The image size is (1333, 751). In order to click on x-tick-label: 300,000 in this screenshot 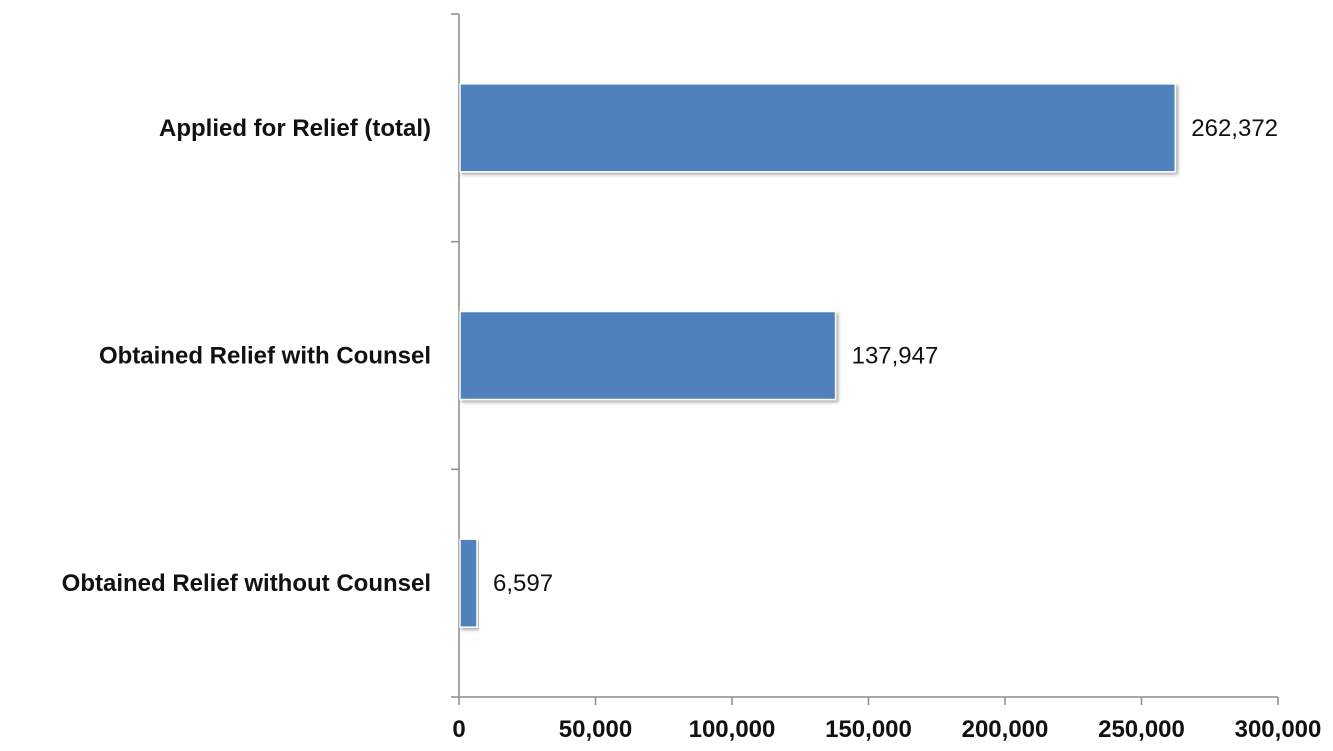, I will do `click(1278, 729)`.